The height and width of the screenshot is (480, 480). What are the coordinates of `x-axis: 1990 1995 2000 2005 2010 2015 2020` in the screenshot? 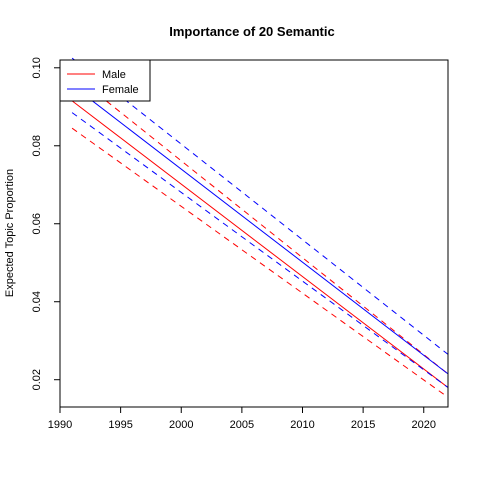 It's located at (242, 418).